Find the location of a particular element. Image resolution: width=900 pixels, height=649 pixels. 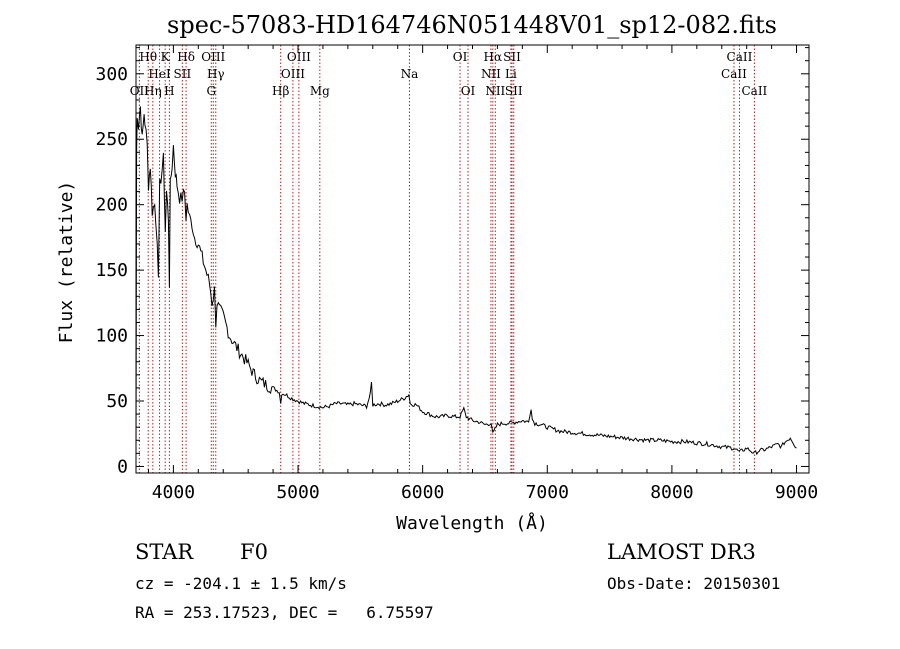

y-tick-label: 0 is located at coordinates (122, 466).